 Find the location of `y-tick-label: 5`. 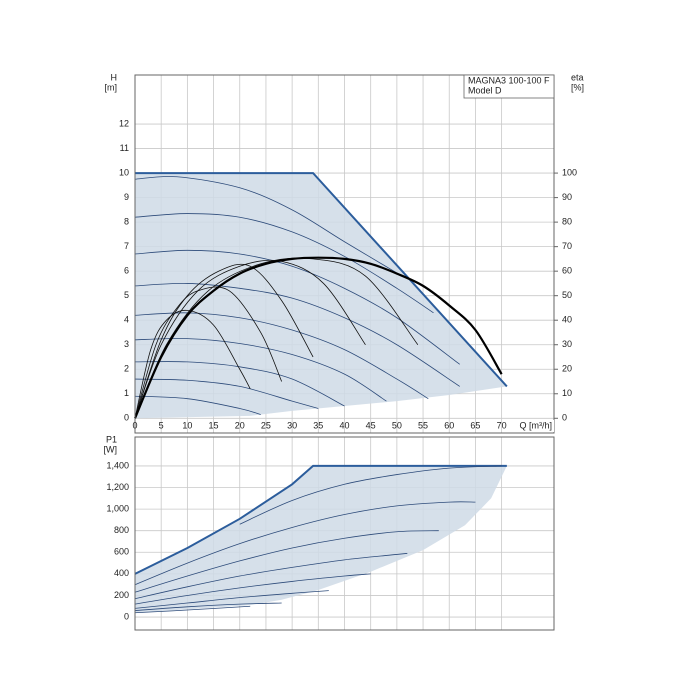

y-tick-label: 5 is located at coordinates (126, 295).